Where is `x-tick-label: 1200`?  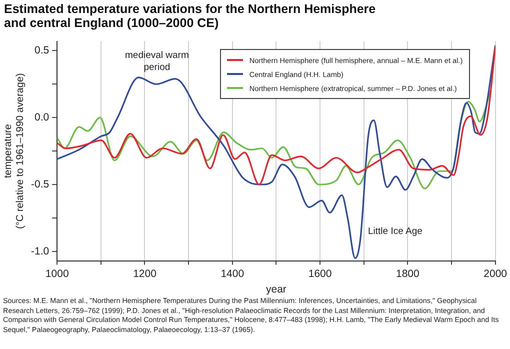 x-tick-label: 1200 is located at coordinates (145, 274).